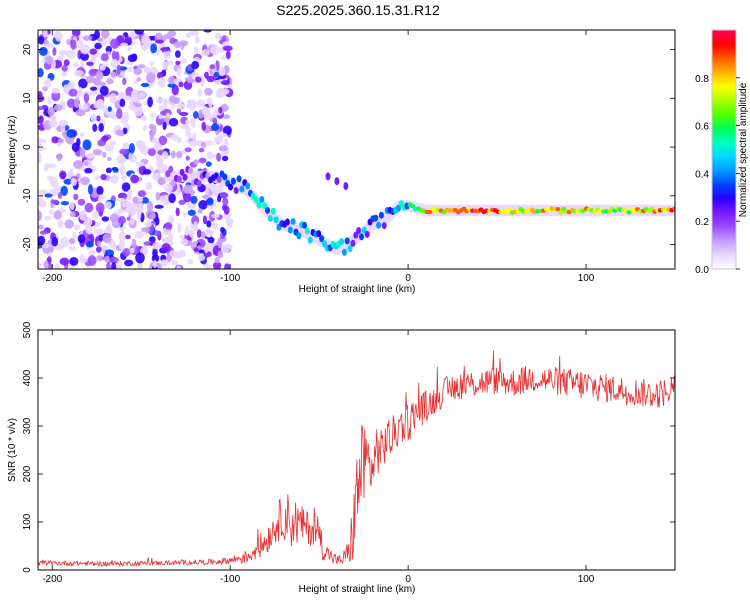  I want to click on figure-title: S225.2025.360.15.31.R12, so click(358, 10).